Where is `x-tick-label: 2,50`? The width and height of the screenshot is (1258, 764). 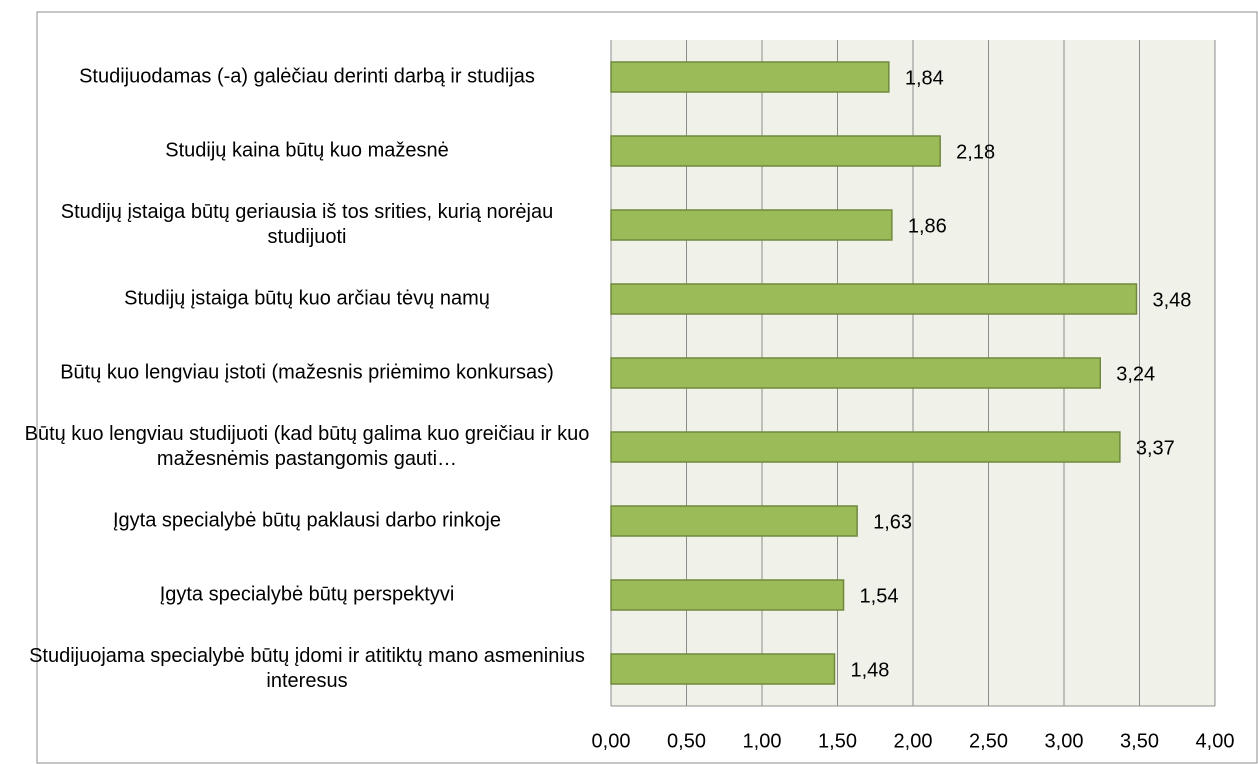
x-tick-label: 2,50 is located at coordinates (988, 741).